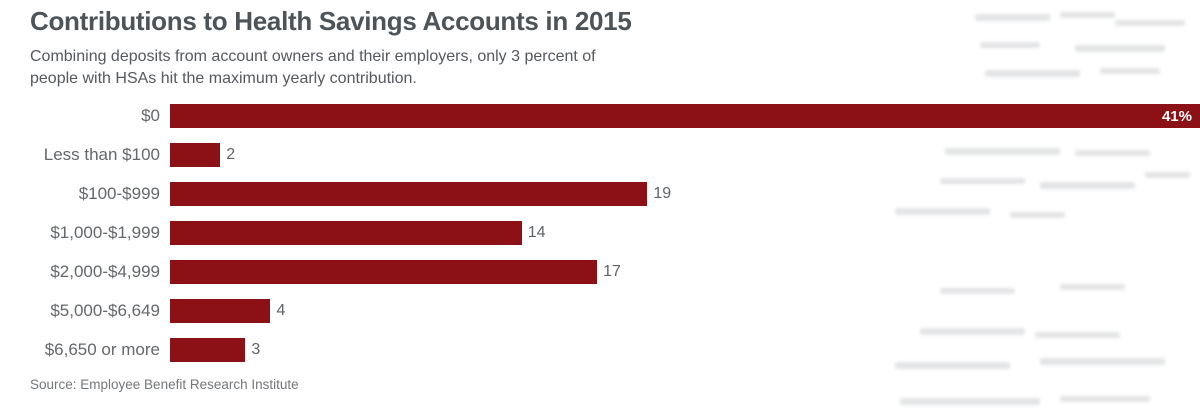 The image size is (1200, 419). I want to click on bar-row: Less than $100 2, so click(600, 155).